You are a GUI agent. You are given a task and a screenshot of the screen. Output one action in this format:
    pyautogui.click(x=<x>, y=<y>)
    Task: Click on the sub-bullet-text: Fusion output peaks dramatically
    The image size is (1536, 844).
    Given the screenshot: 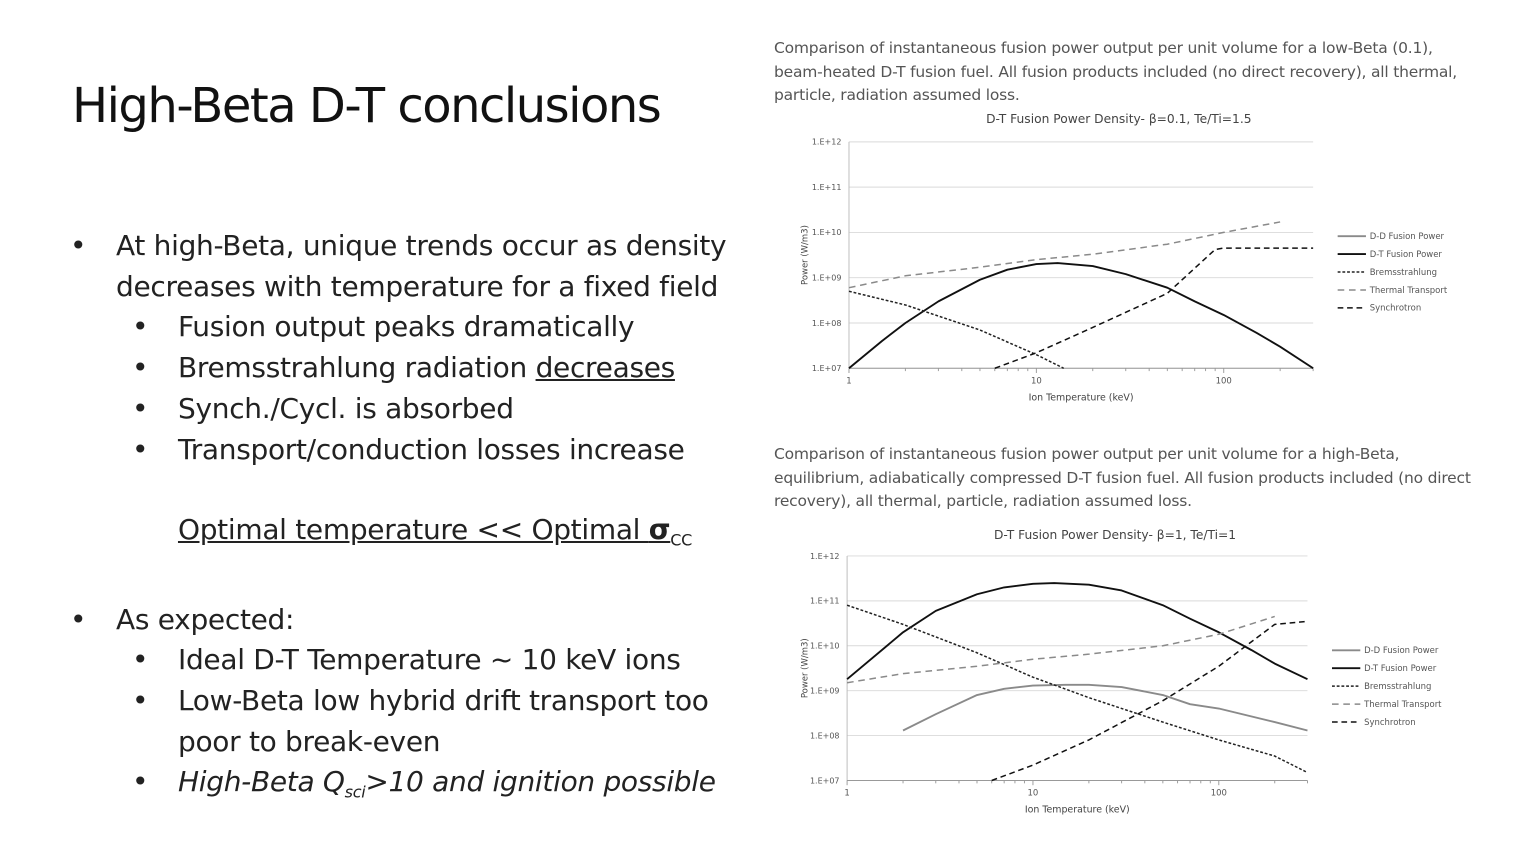 What is the action you would take?
    pyautogui.click(x=406, y=327)
    